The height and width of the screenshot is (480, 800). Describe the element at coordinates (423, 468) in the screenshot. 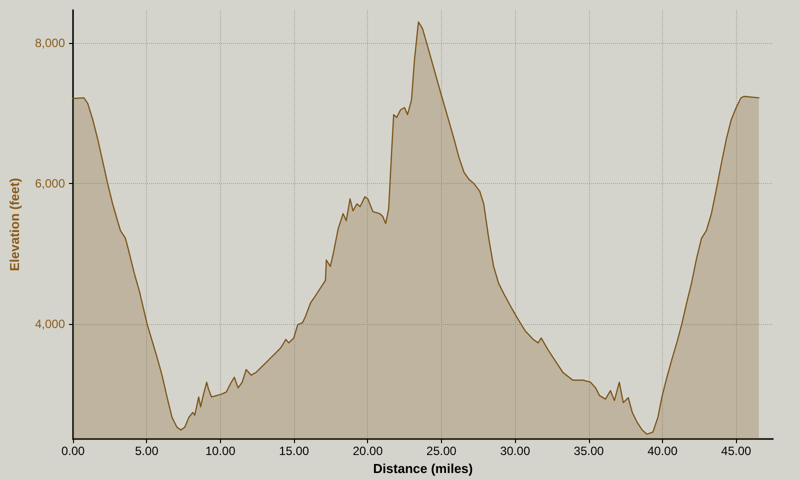

I see `x-axis-title: Distance (miles)` at that location.